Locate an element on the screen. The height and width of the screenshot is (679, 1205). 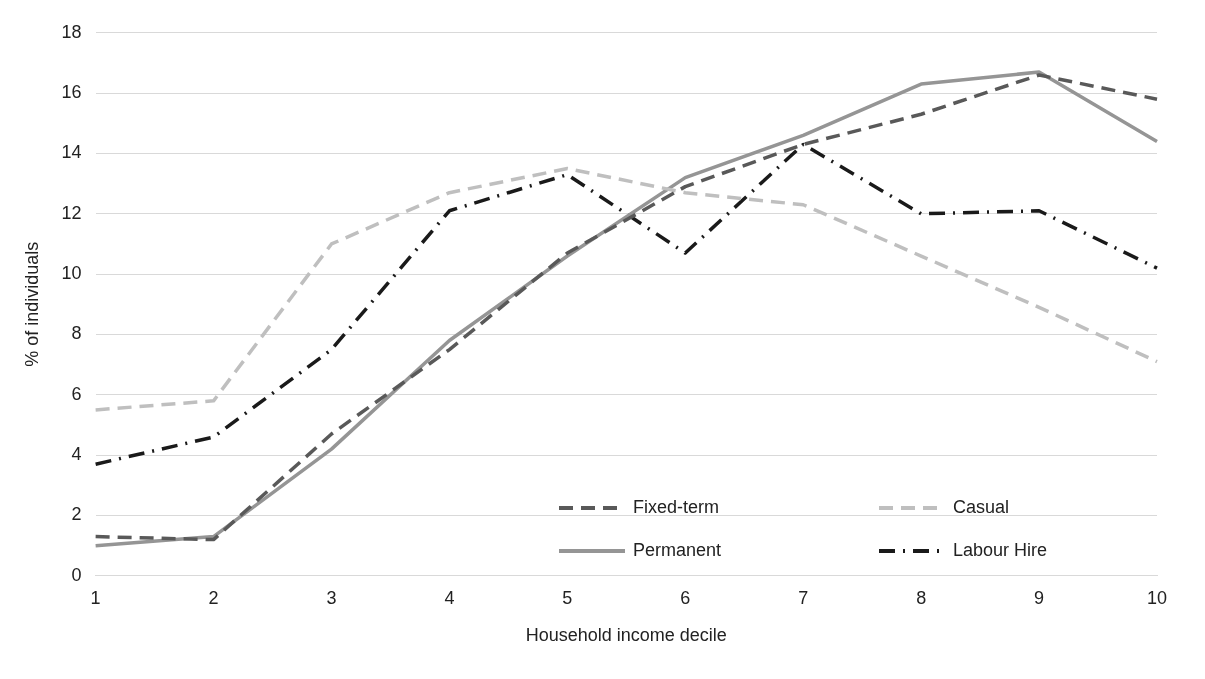
y-tick-label: 16 is located at coordinates (71, 92).